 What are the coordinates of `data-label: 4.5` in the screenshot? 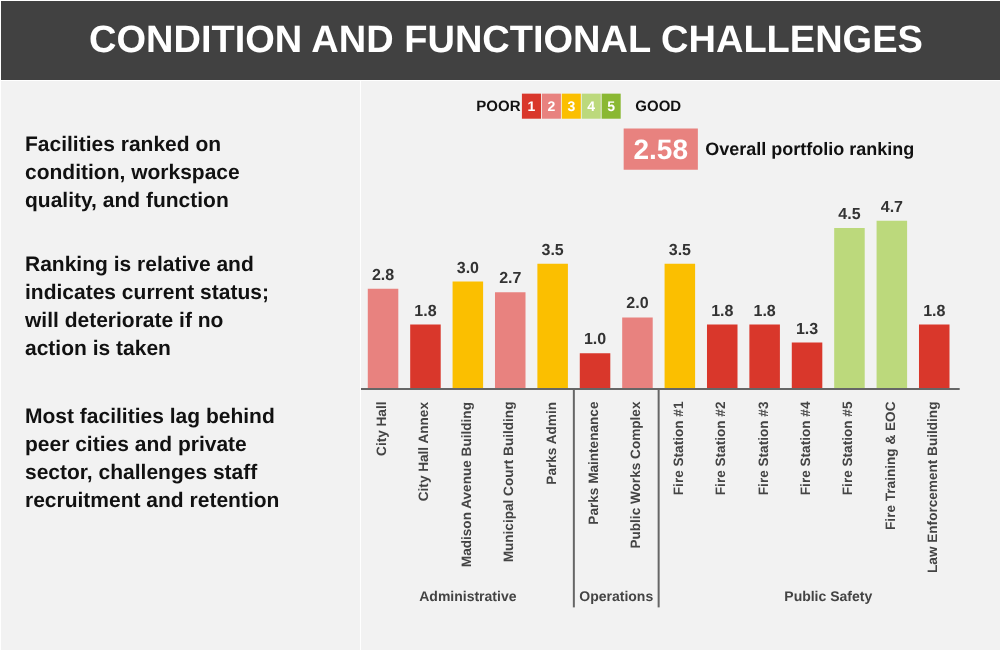 It's located at (850, 213).